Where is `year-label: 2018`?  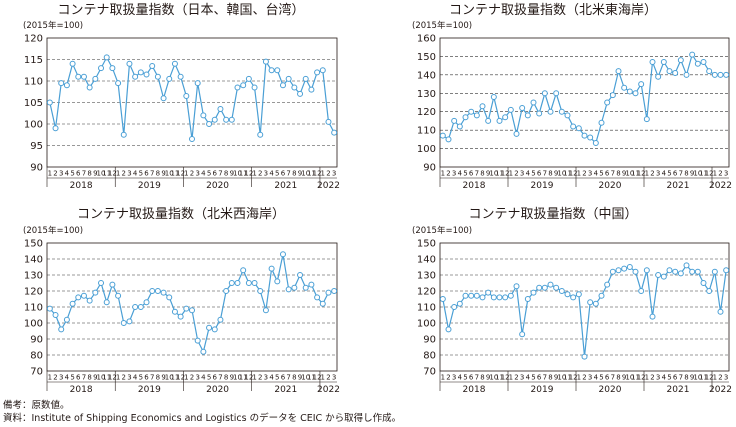
year-label: 2018 is located at coordinates (474, 186).